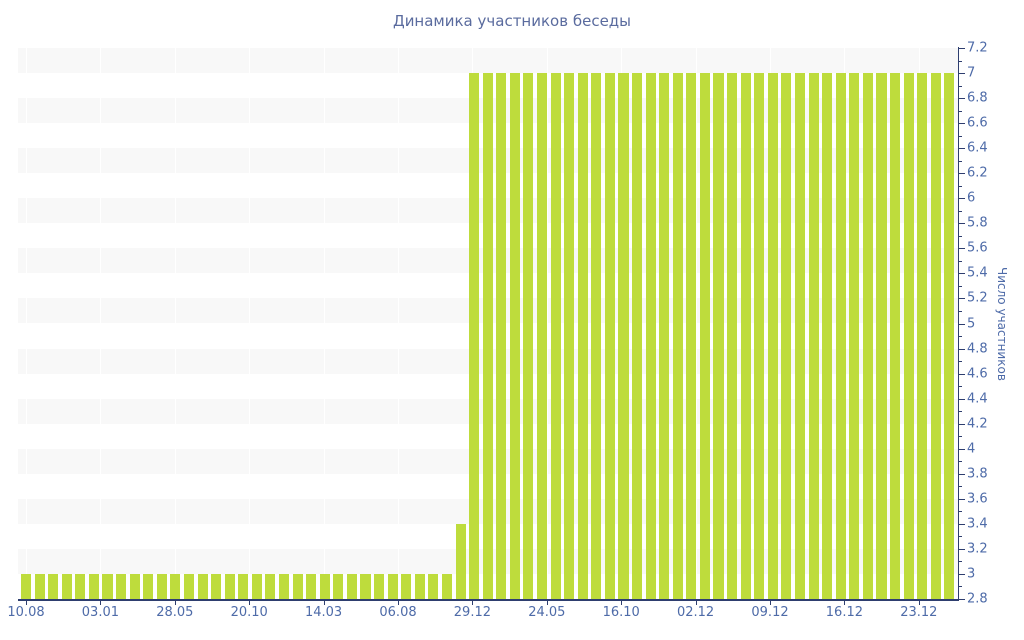  I want to click on y-tick-label: 3.8, so click(977, 474).